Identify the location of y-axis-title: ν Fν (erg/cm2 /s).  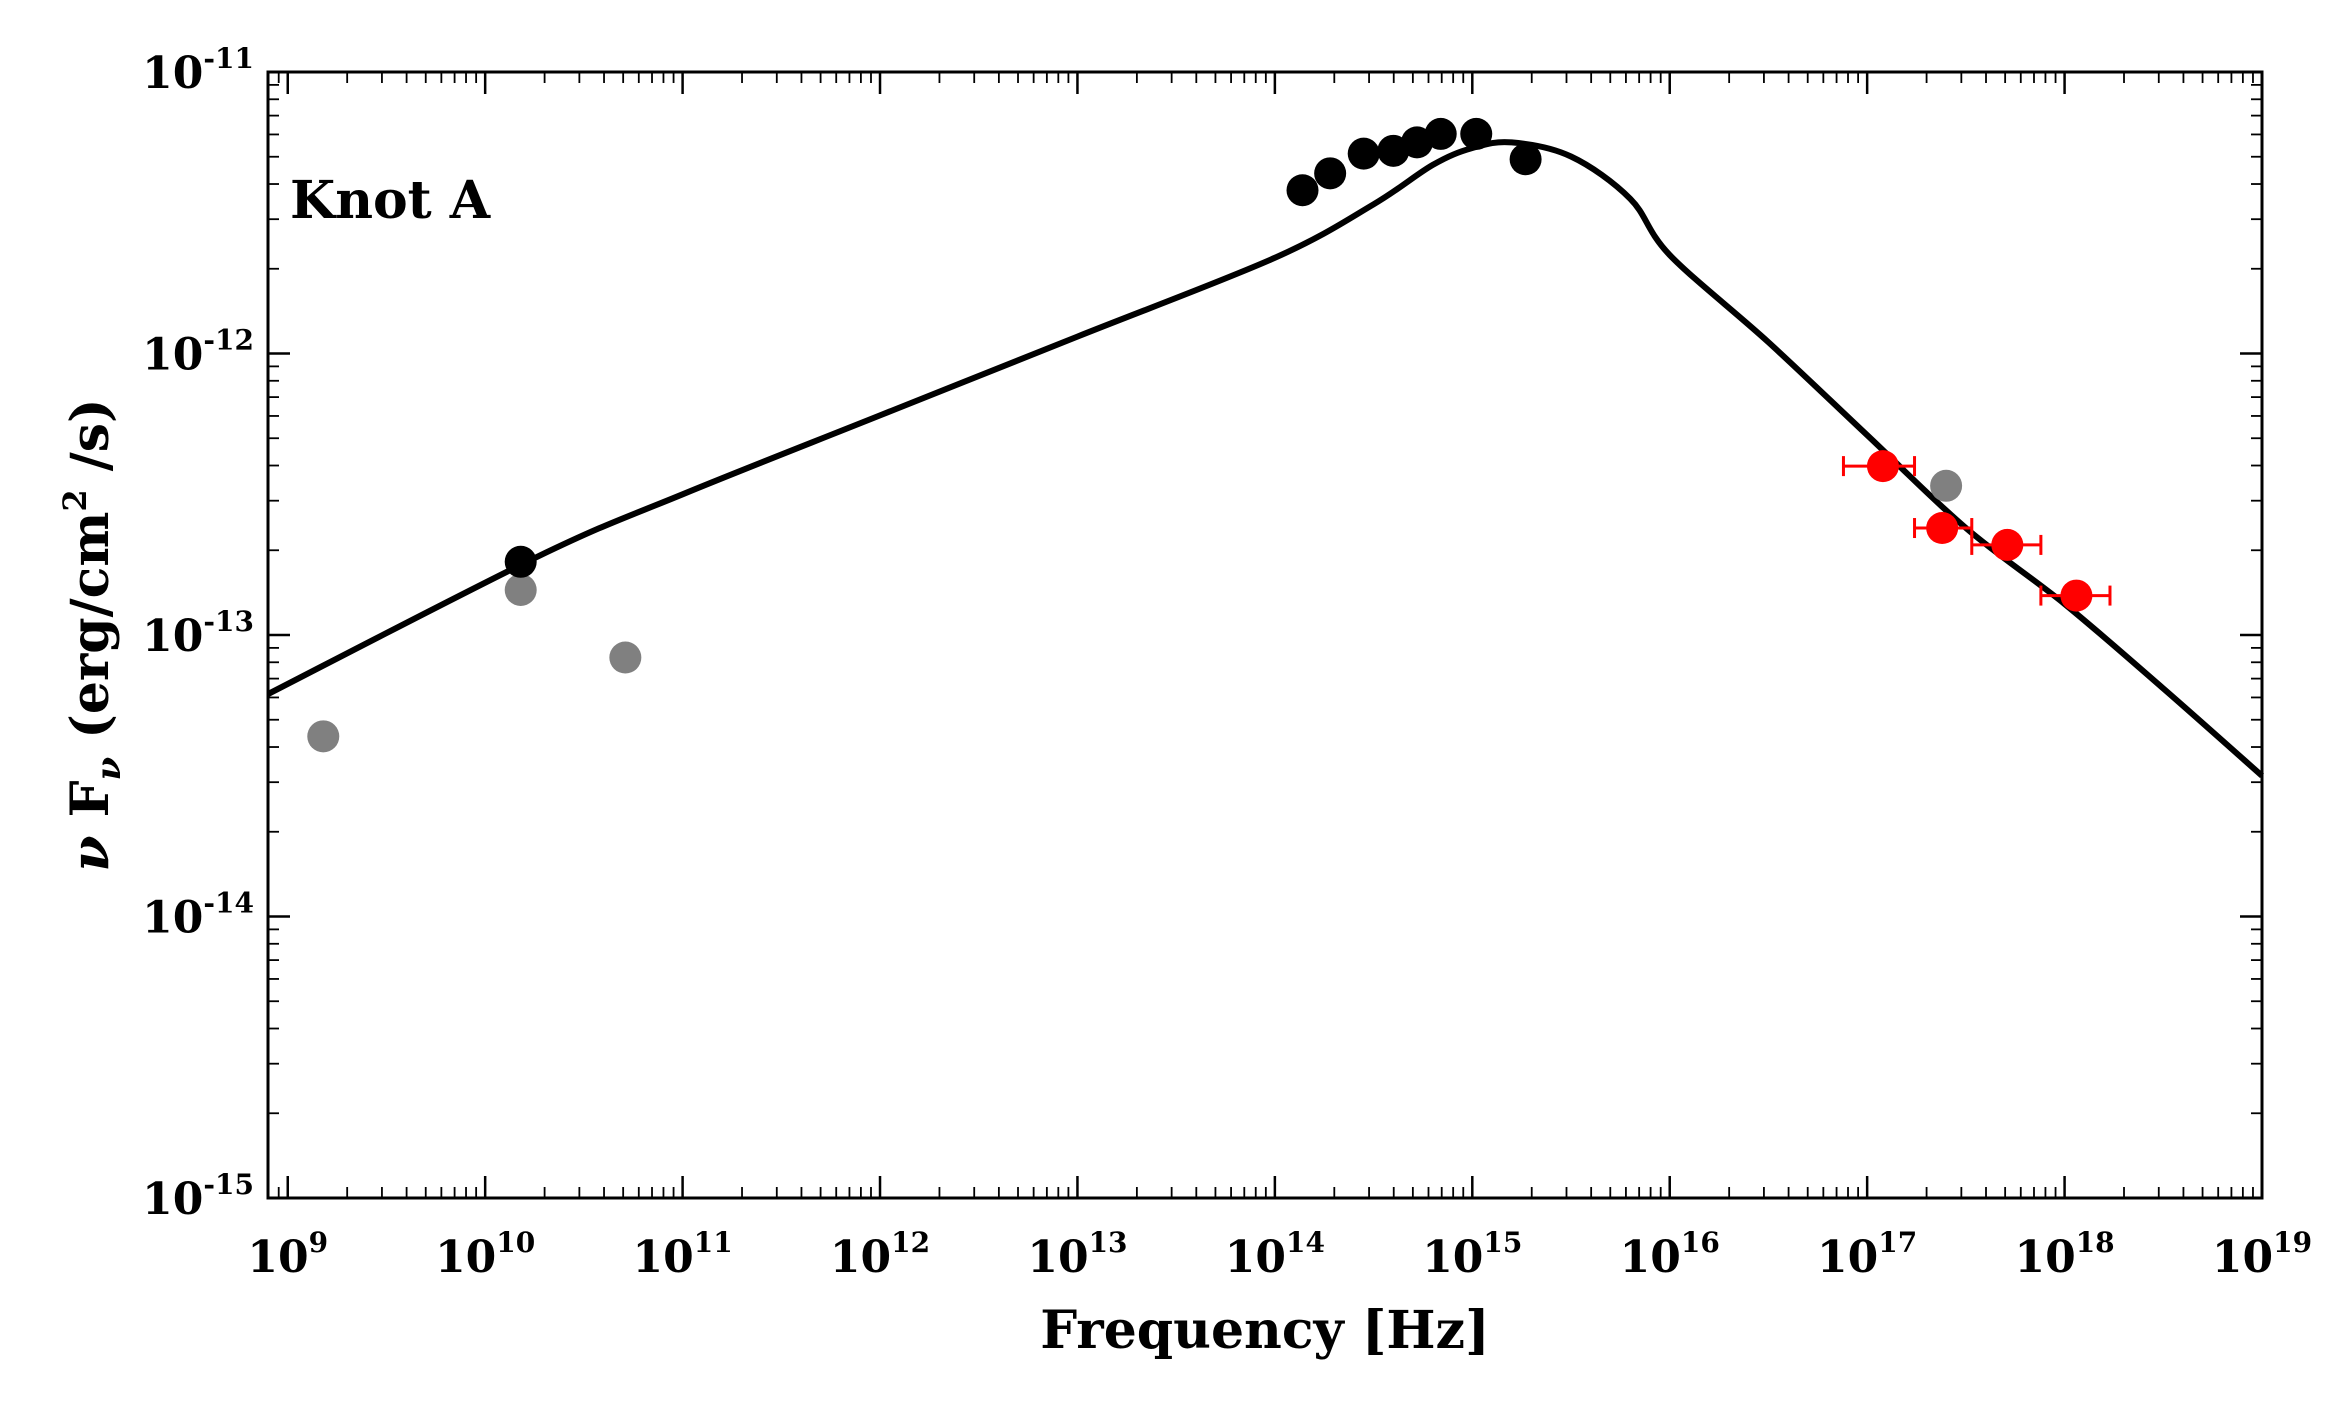
(92, 634).